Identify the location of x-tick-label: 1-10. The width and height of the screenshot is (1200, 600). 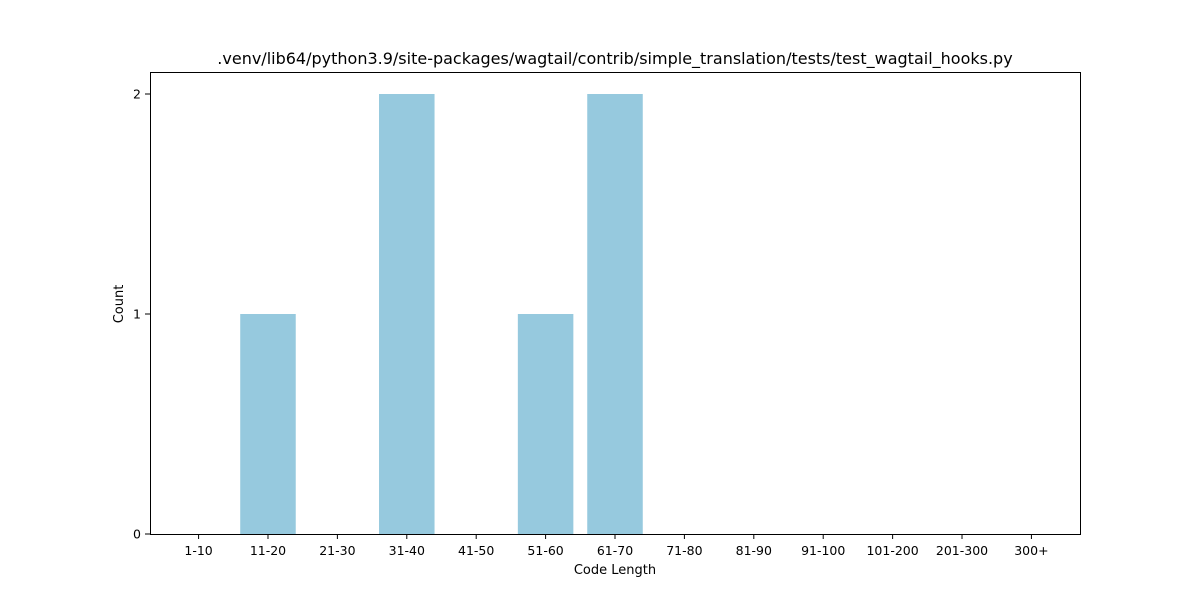
(198, 550).